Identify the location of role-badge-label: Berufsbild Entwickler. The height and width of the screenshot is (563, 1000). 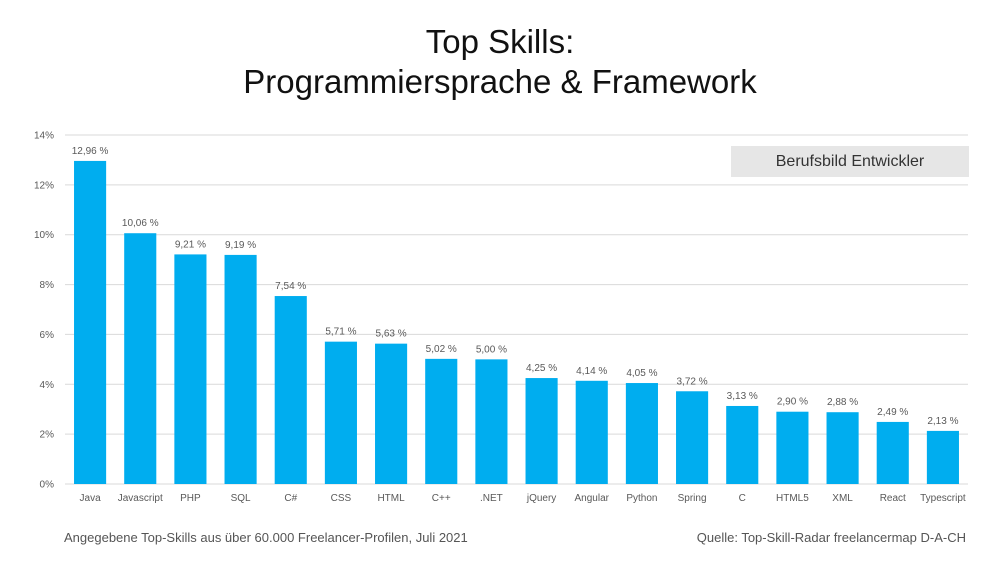
(850, 161).